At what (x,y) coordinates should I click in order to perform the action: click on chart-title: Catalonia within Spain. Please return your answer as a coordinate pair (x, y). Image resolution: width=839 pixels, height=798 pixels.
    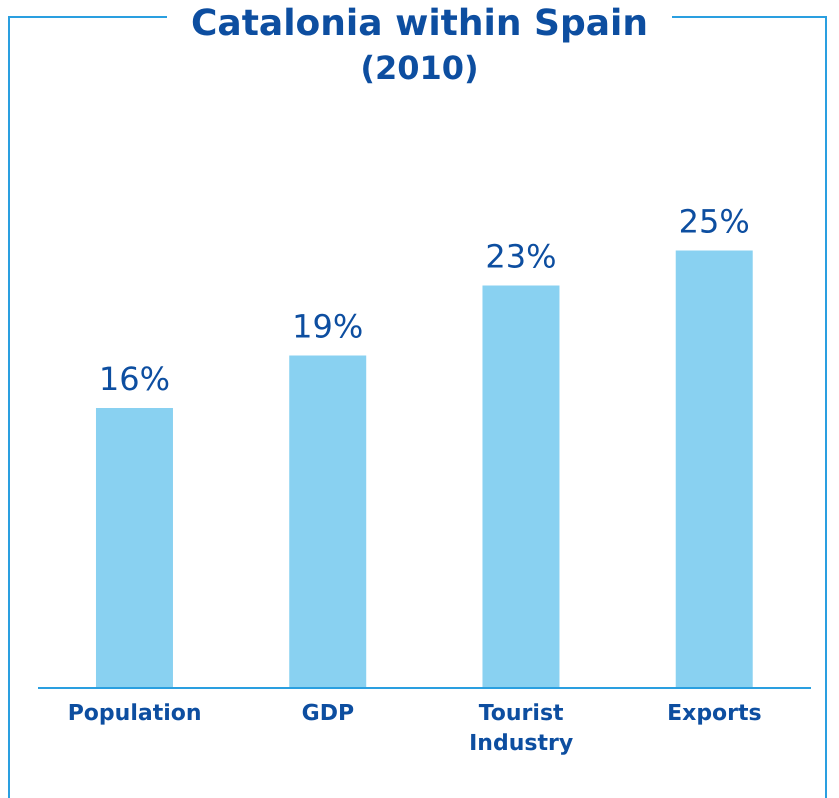
    Looking at the image, I should click on (419, 24).